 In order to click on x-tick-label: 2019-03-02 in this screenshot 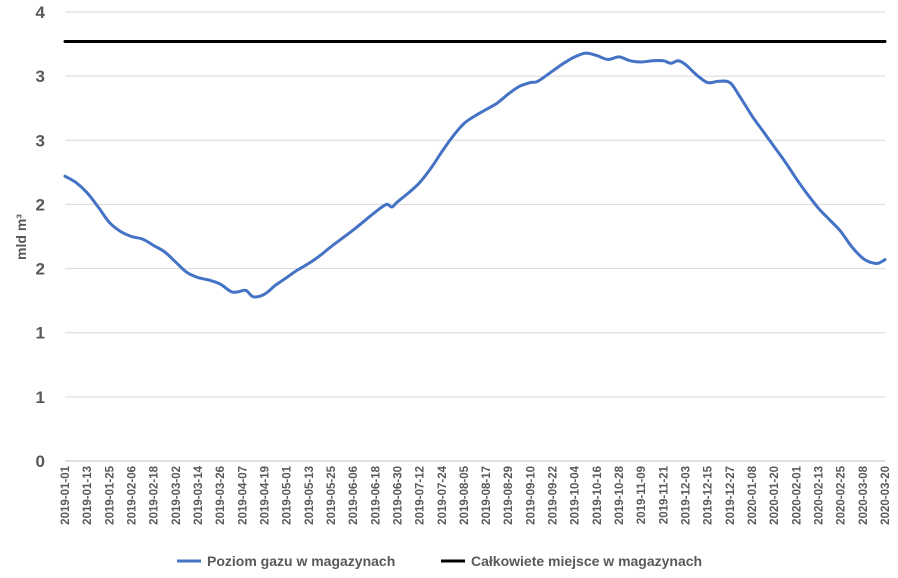, I will do `click(177, 495)`.